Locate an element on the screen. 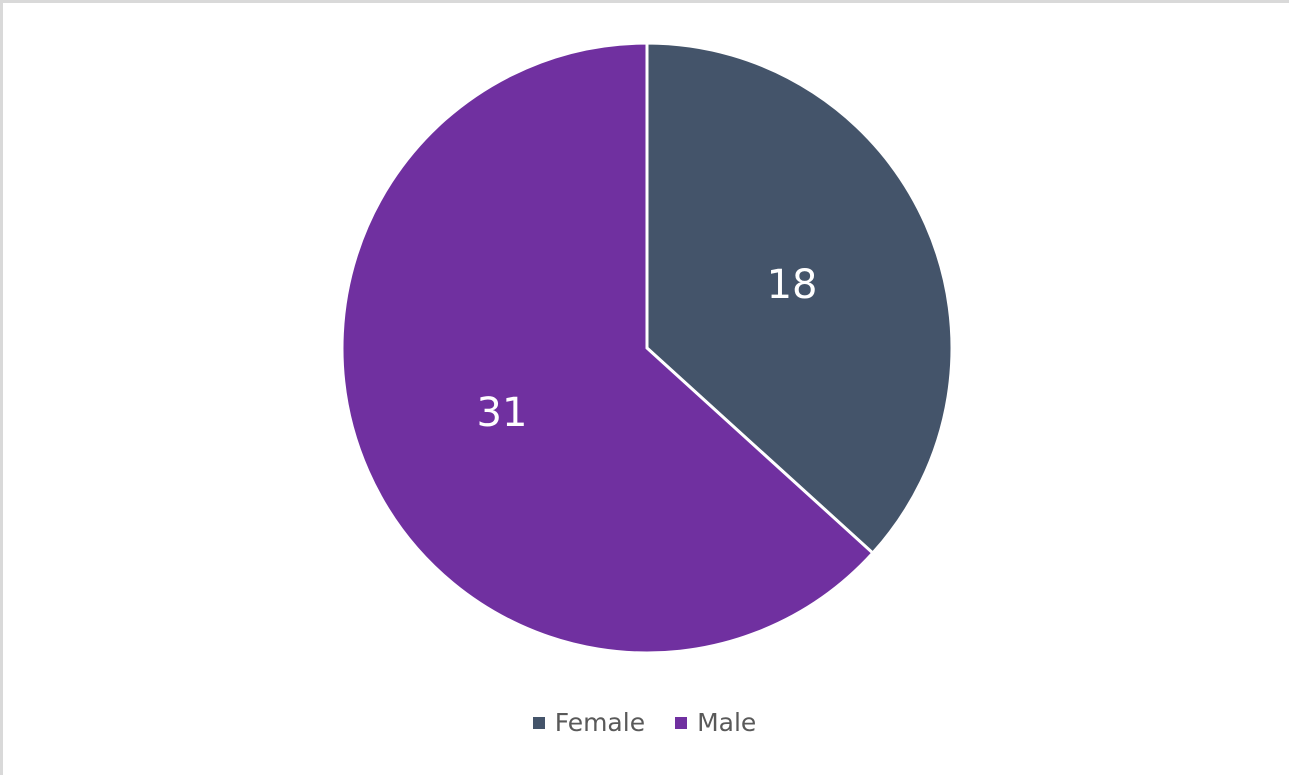  legend: Female Male is located at coordinates (644, 722).